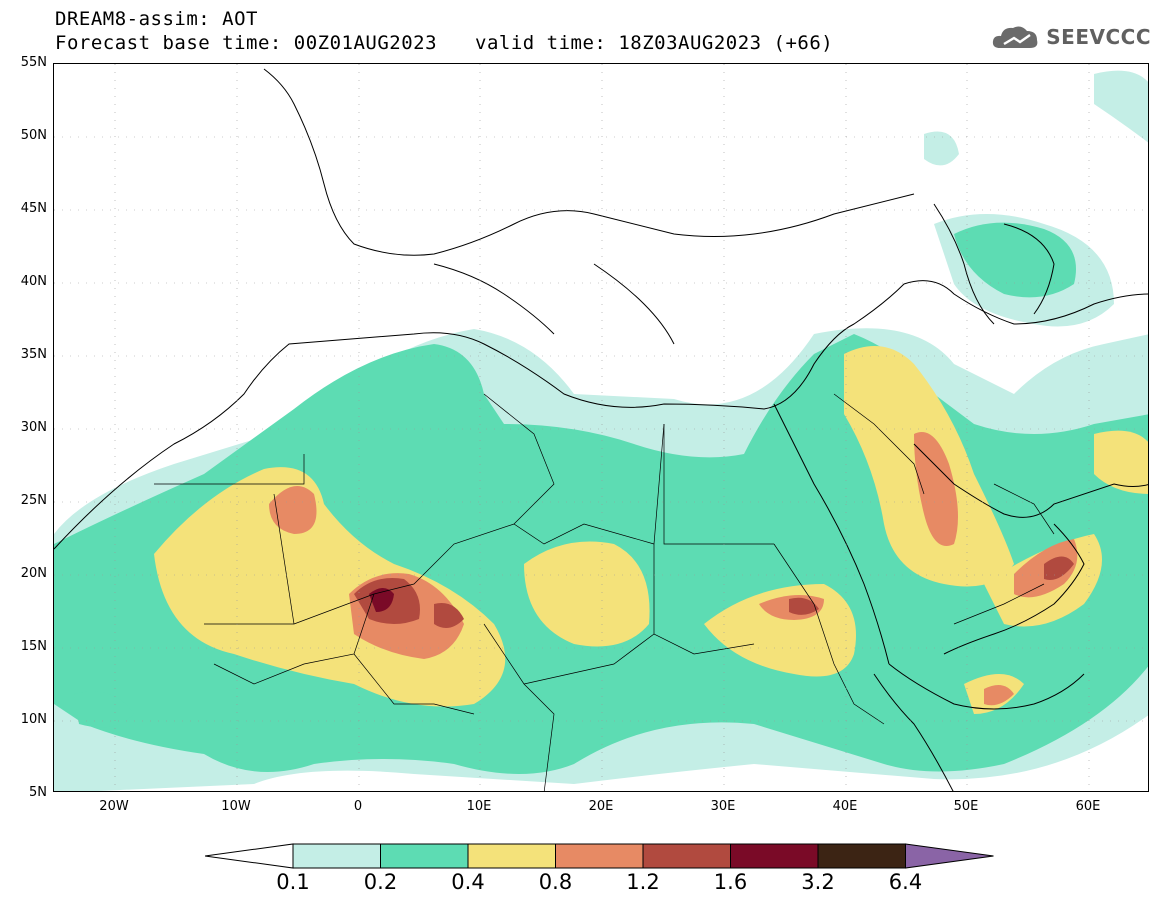 The width and height of the screenshot is (1165, 905). I want to click on lon-label: 50E, so click(966, 806).